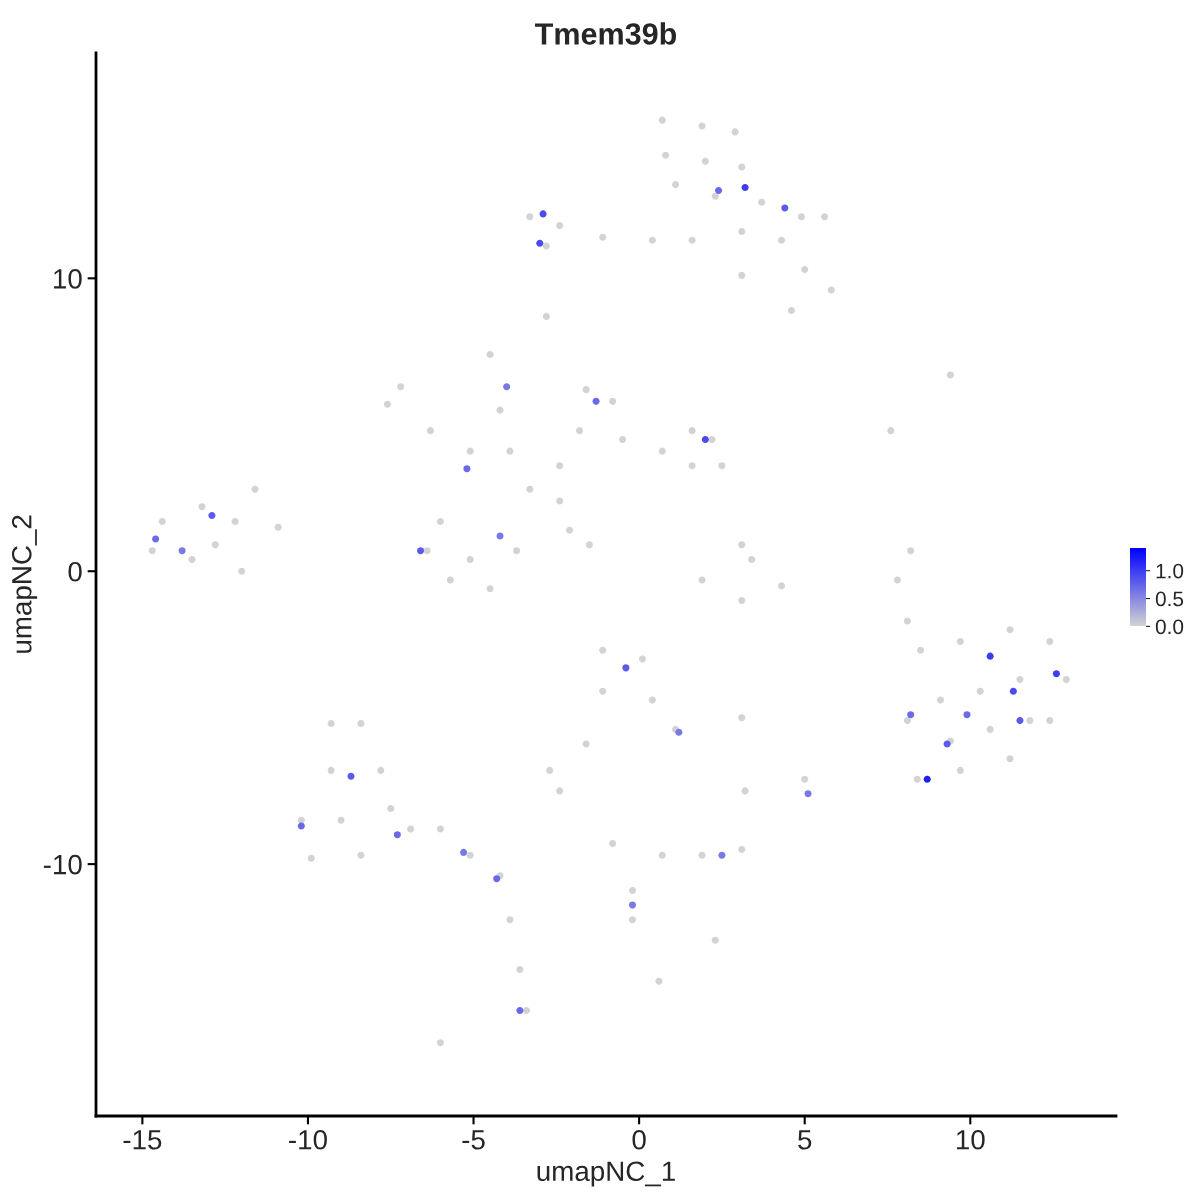 This screenshot has width=1200, height=1200. Describe the element at coordinates (142, 1140) in the screenshot. I see `x-tick-label: -15` at that location.